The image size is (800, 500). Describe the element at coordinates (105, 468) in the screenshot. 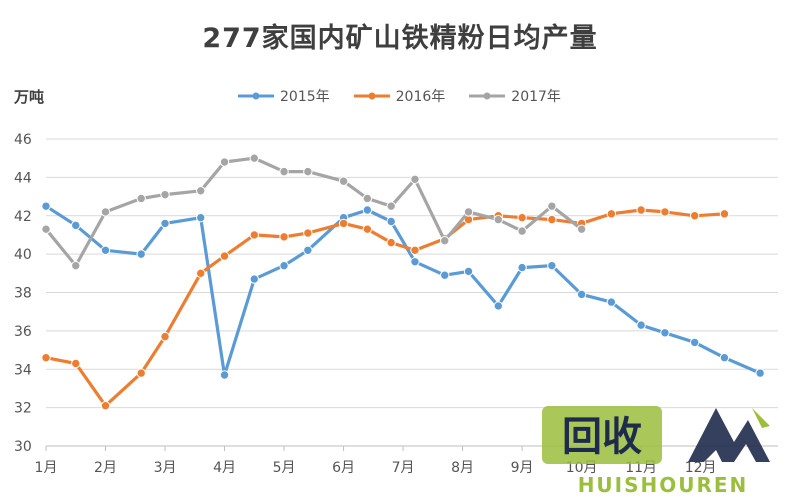

I see `x-tick-label: 2月` at that location.